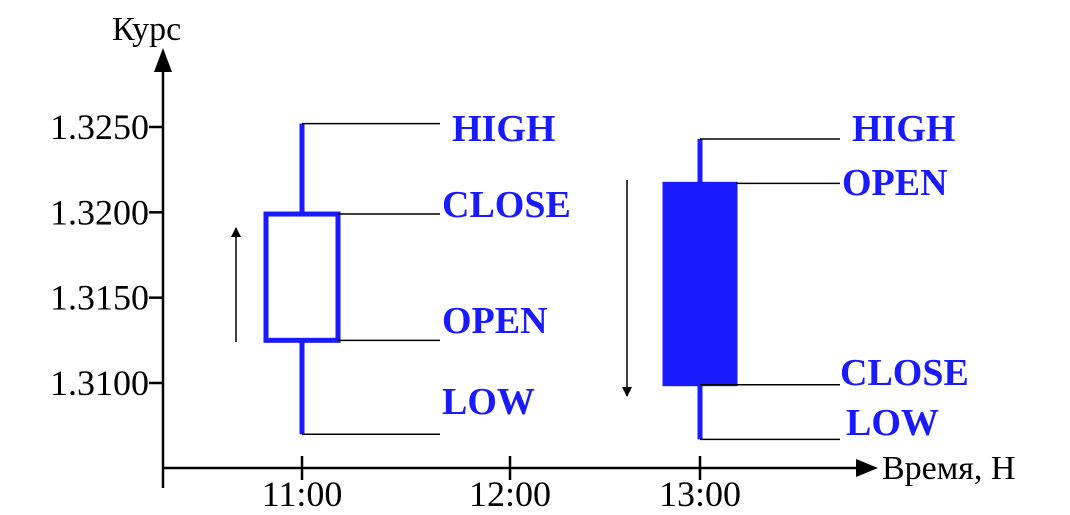 This screenshot has height=515, width=1070. What do you see at coordinates (163, 60) in the screenshot?
I see `y-axis-arrow-icon` at bounding box center [163, 60].